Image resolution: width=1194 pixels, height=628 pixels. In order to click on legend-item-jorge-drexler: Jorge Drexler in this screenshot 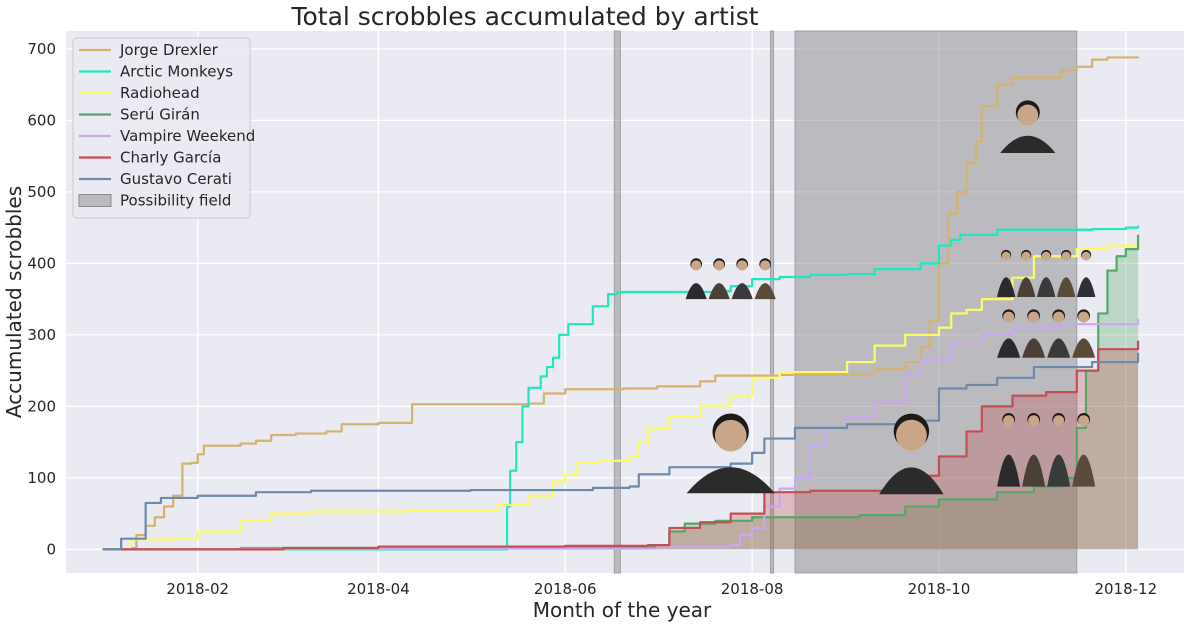, I will do `click(149, 50)`.